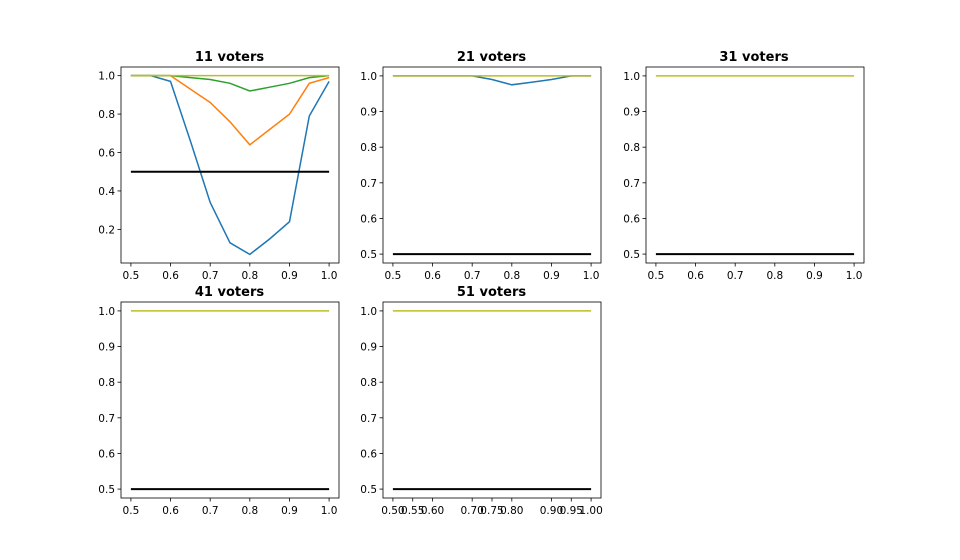  Describe the element at coordinates (432, 511) in the screenshot. I see `x-tick-label: 0.60` at that location.